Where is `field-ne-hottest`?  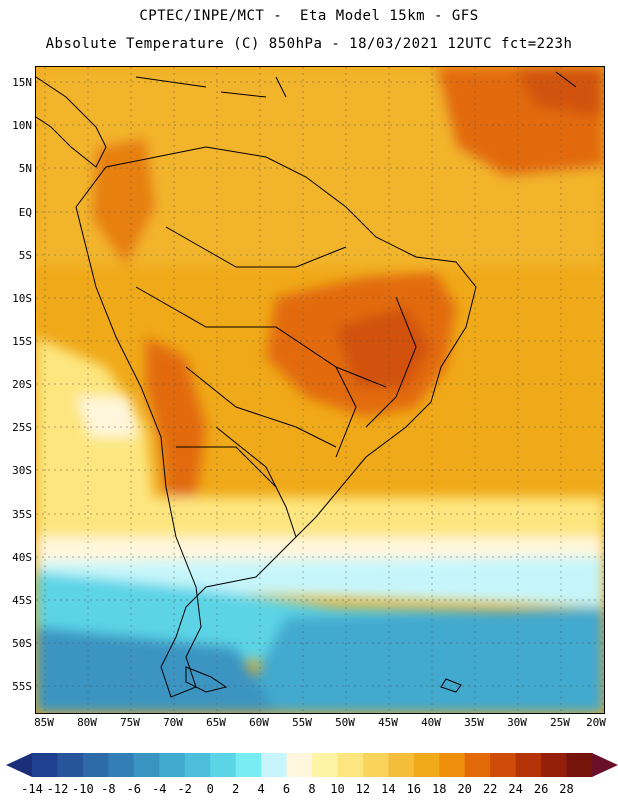 field-ne-hottest is located at coordinates (560, 92).